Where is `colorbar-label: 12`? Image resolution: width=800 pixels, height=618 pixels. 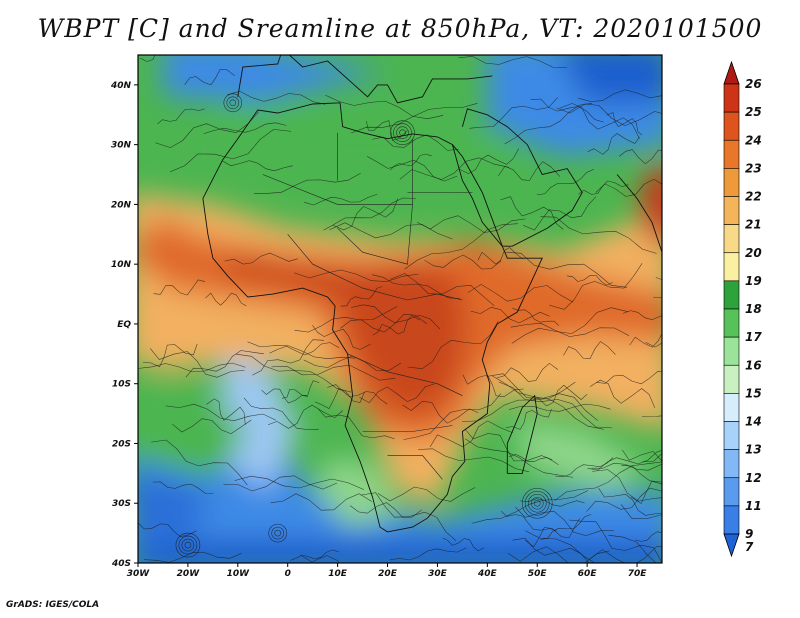
colorbar-label: 12 is located at coordinates (753, 478).